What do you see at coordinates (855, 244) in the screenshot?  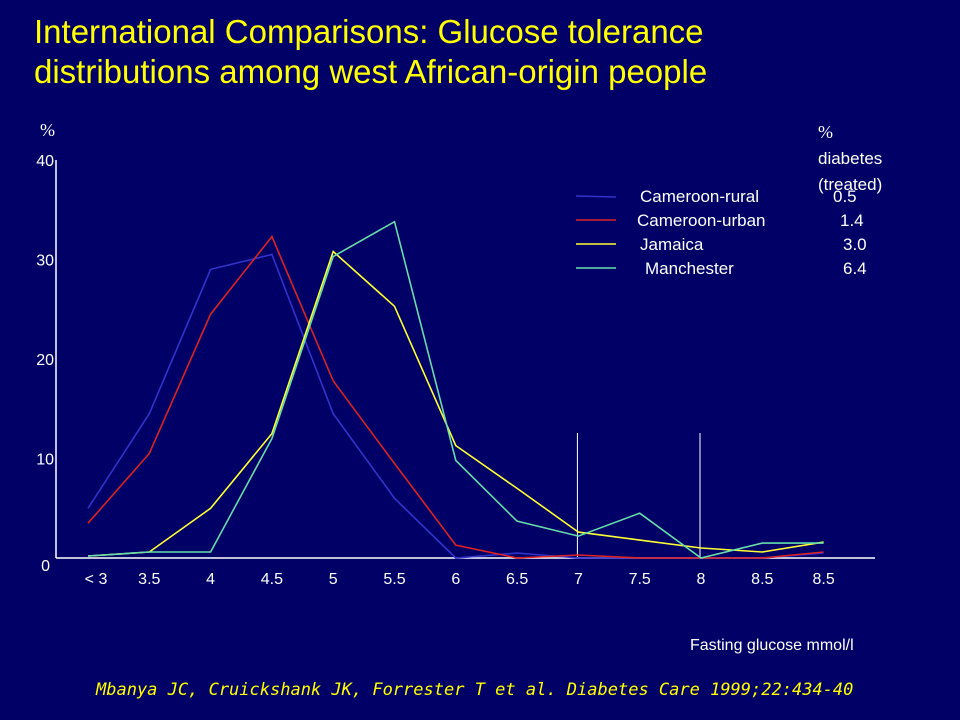 I see `legend-diabetes-value: 3.0` at bounding box center [855, 244].